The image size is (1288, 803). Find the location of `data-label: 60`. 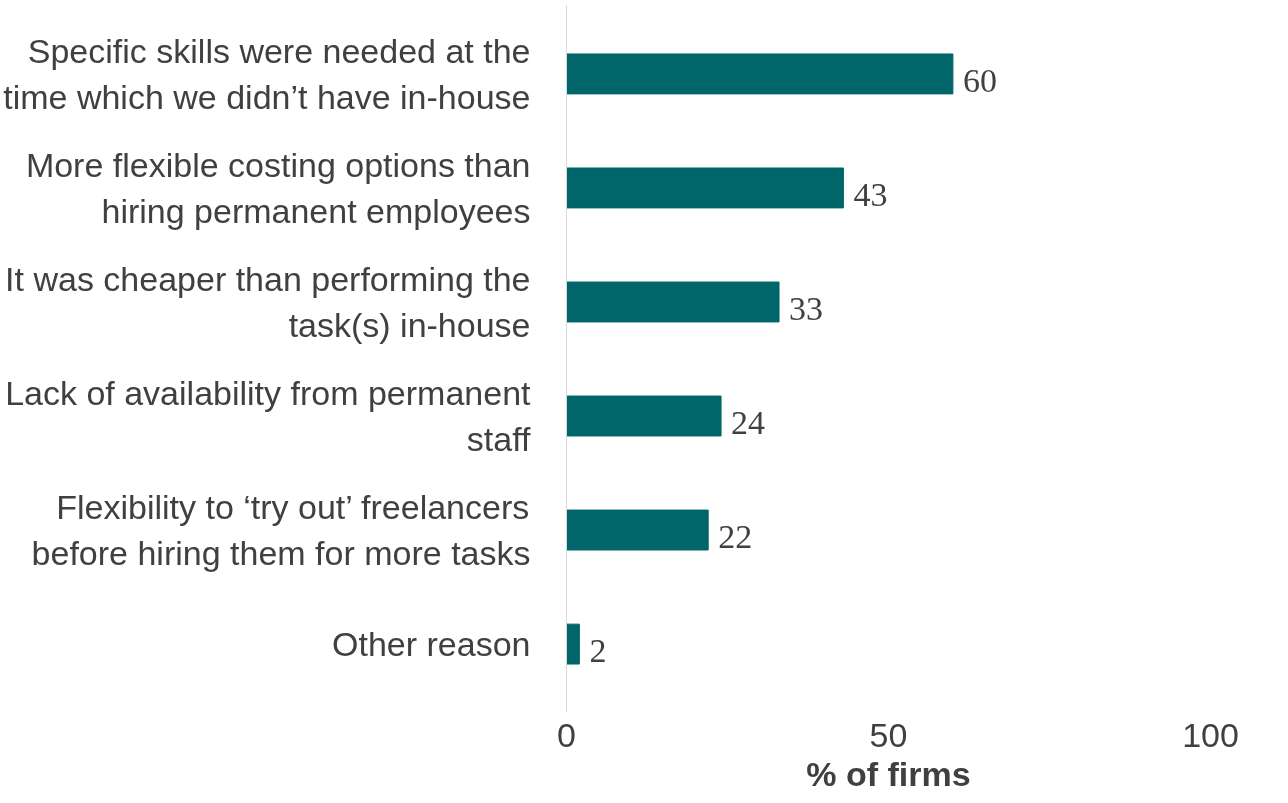

data-label: 60 is located at coordinates (979, 80).